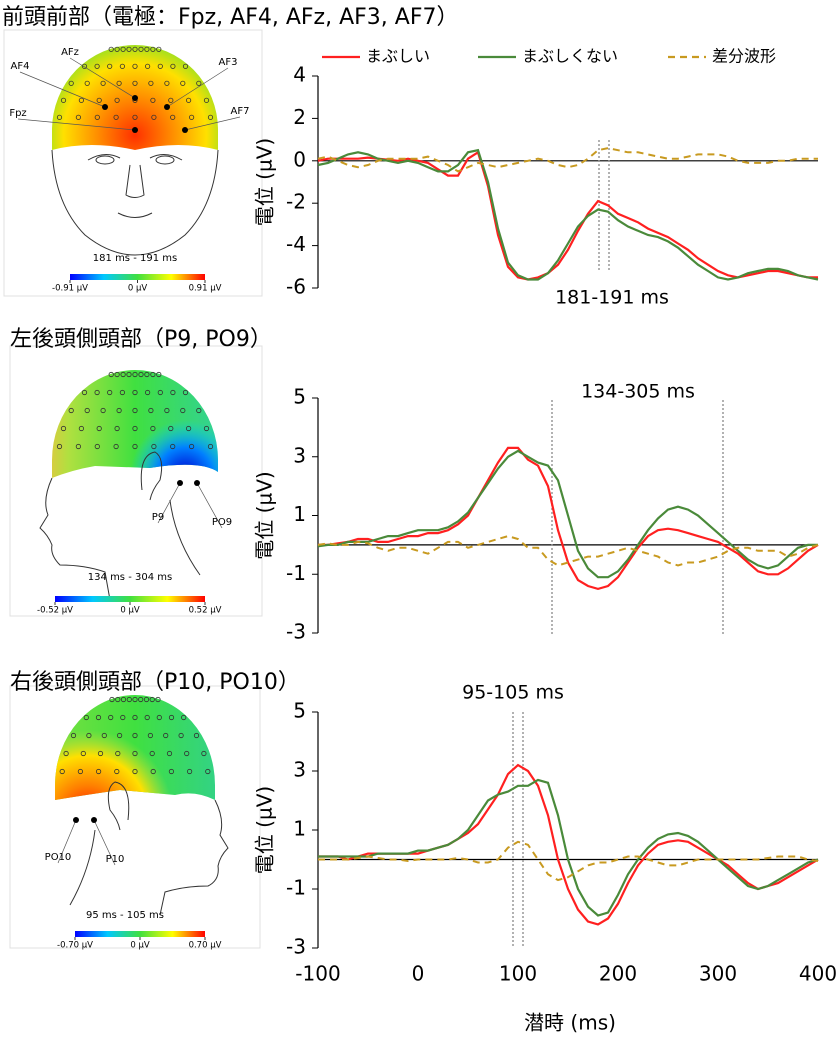  I want to click on x-tick-label: 200, so click(618, 974).